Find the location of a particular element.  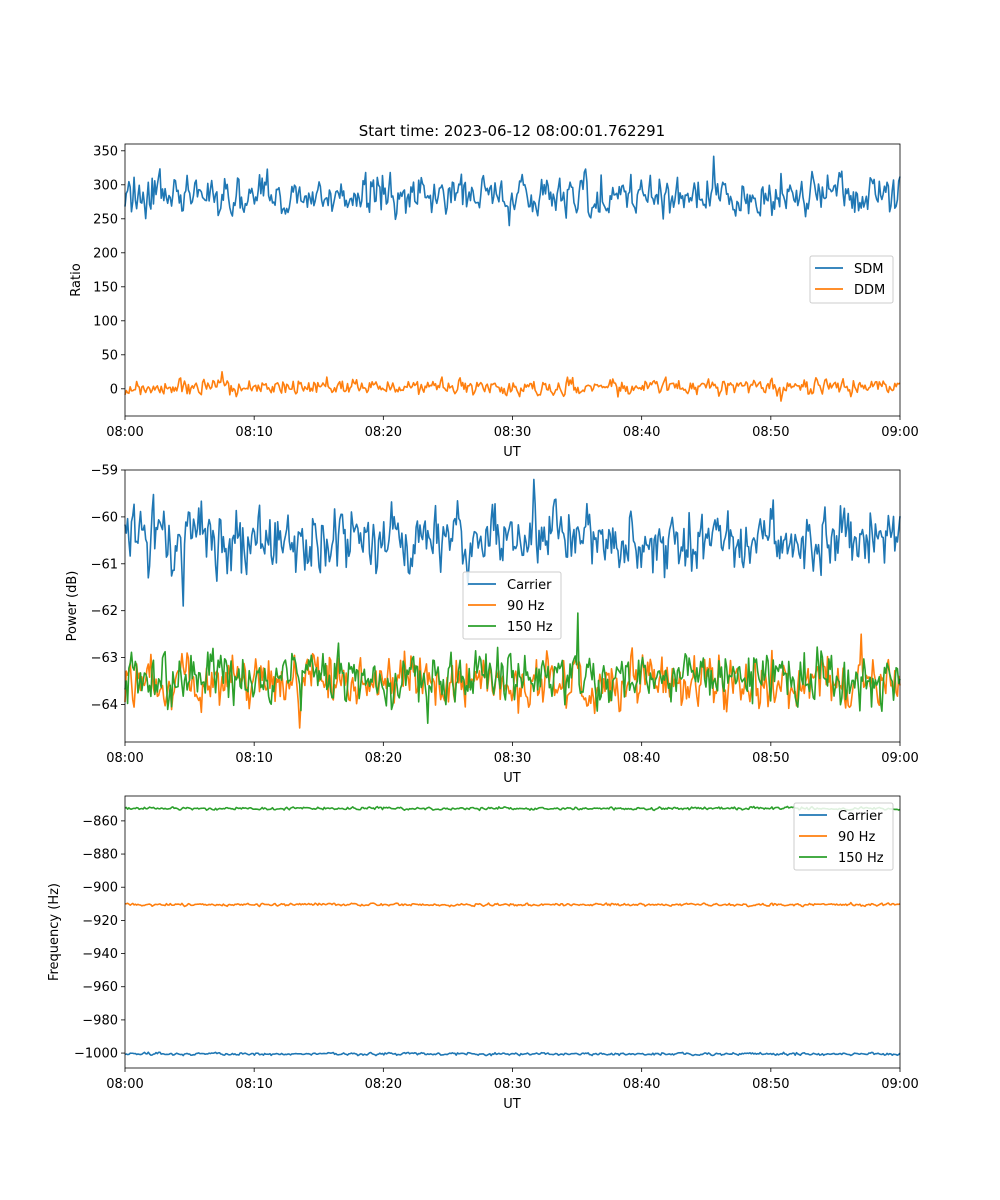

series-line-ddm is located at coordinates (512, 386).